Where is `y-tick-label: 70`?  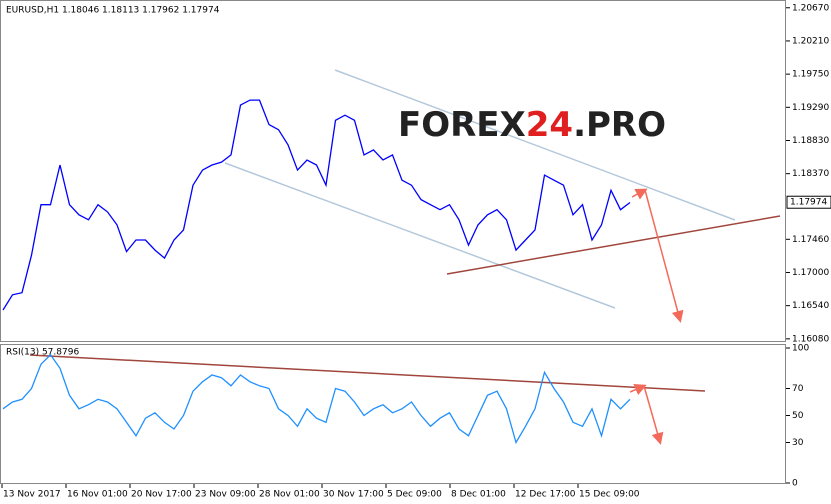
y-tick-label: 70 is located at coordinates (798, 389).